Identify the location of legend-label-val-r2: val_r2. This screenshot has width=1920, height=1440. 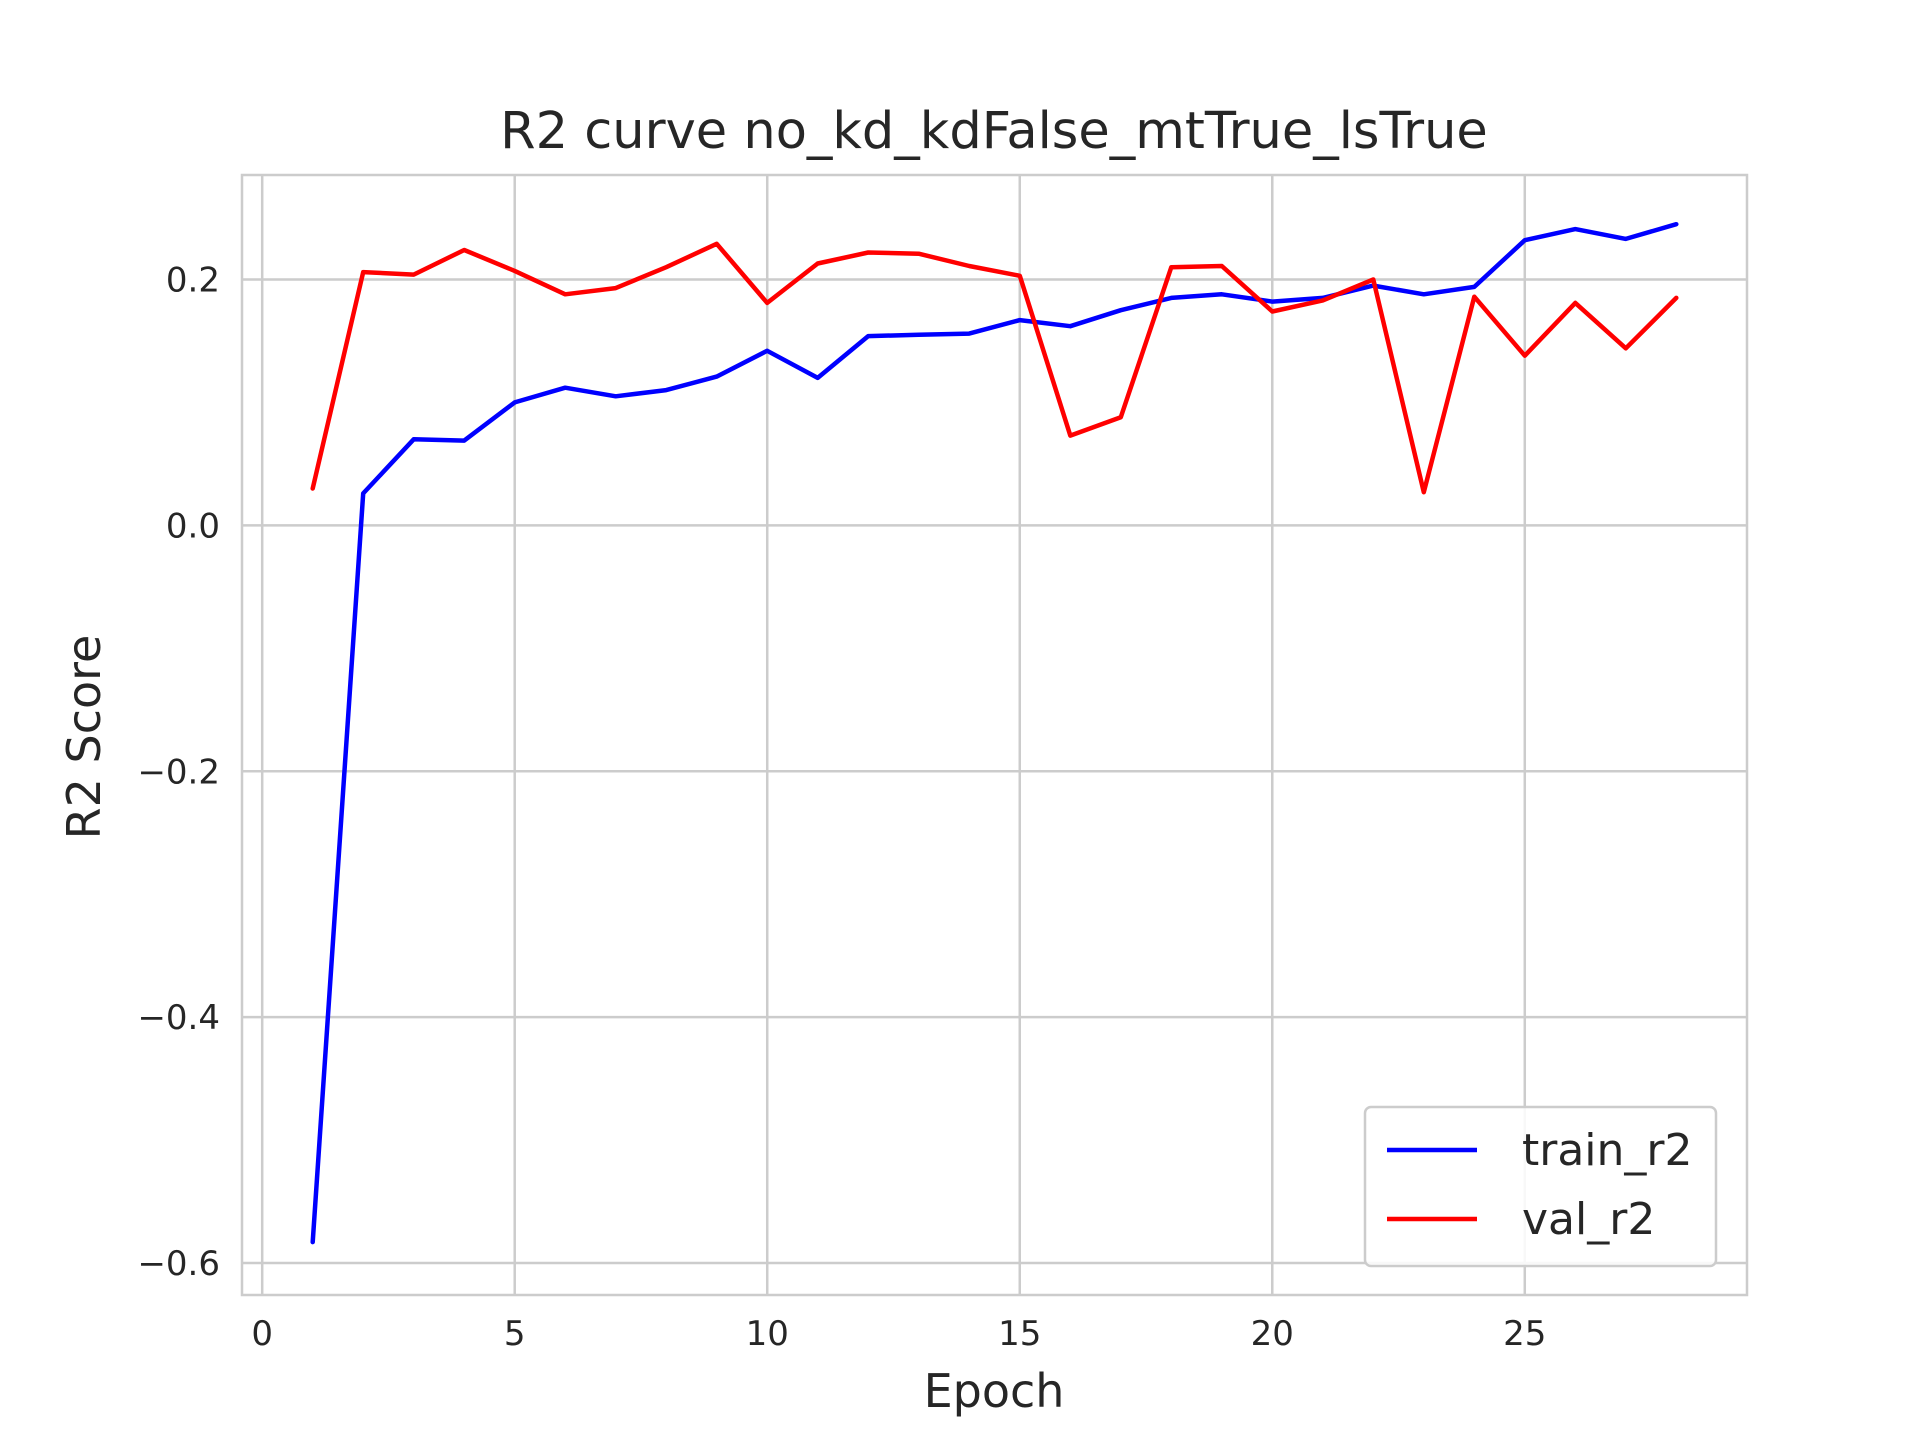
(1588, 1219).